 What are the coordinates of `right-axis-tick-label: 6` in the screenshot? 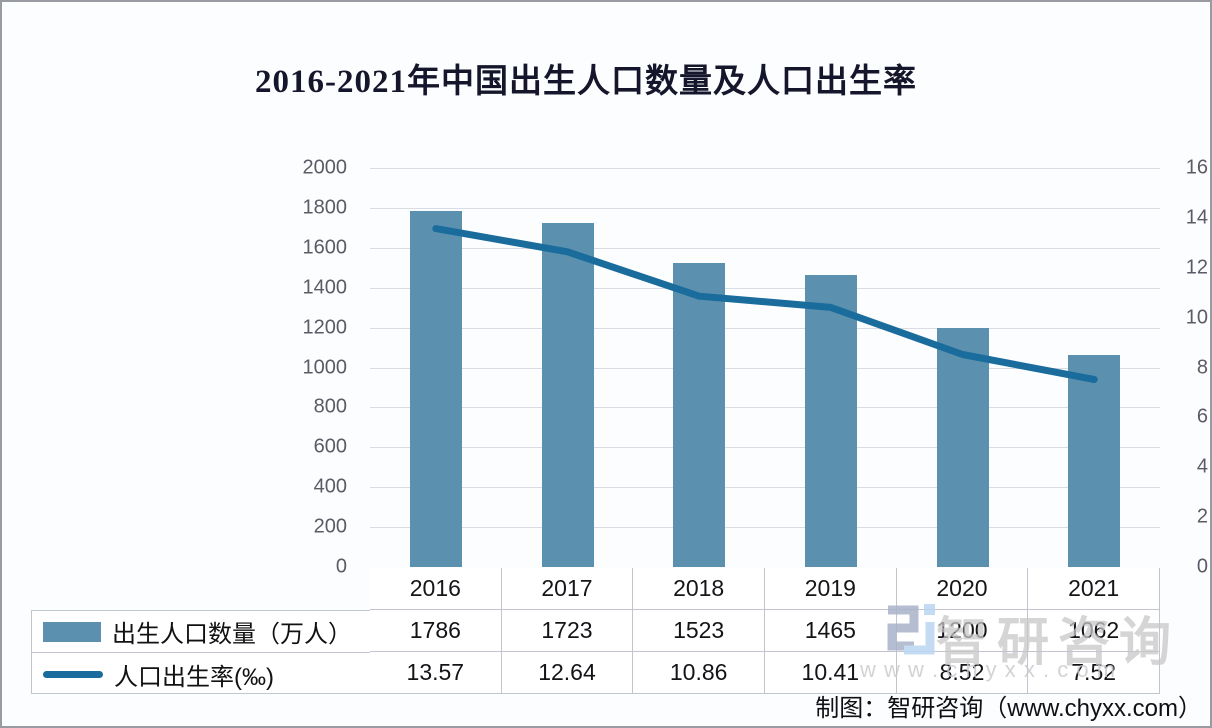 It's located at (1202, 416).